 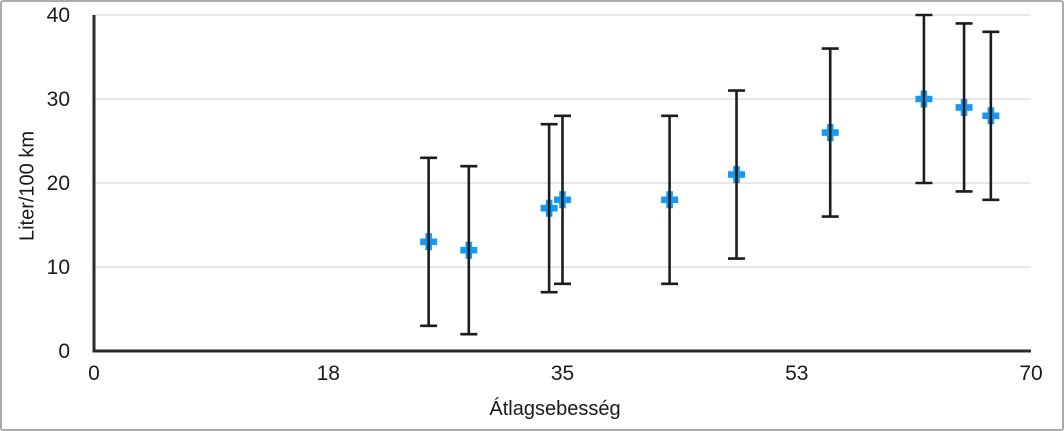 I want to click on x-tick-label: 70, so click(x=1030, y=373).